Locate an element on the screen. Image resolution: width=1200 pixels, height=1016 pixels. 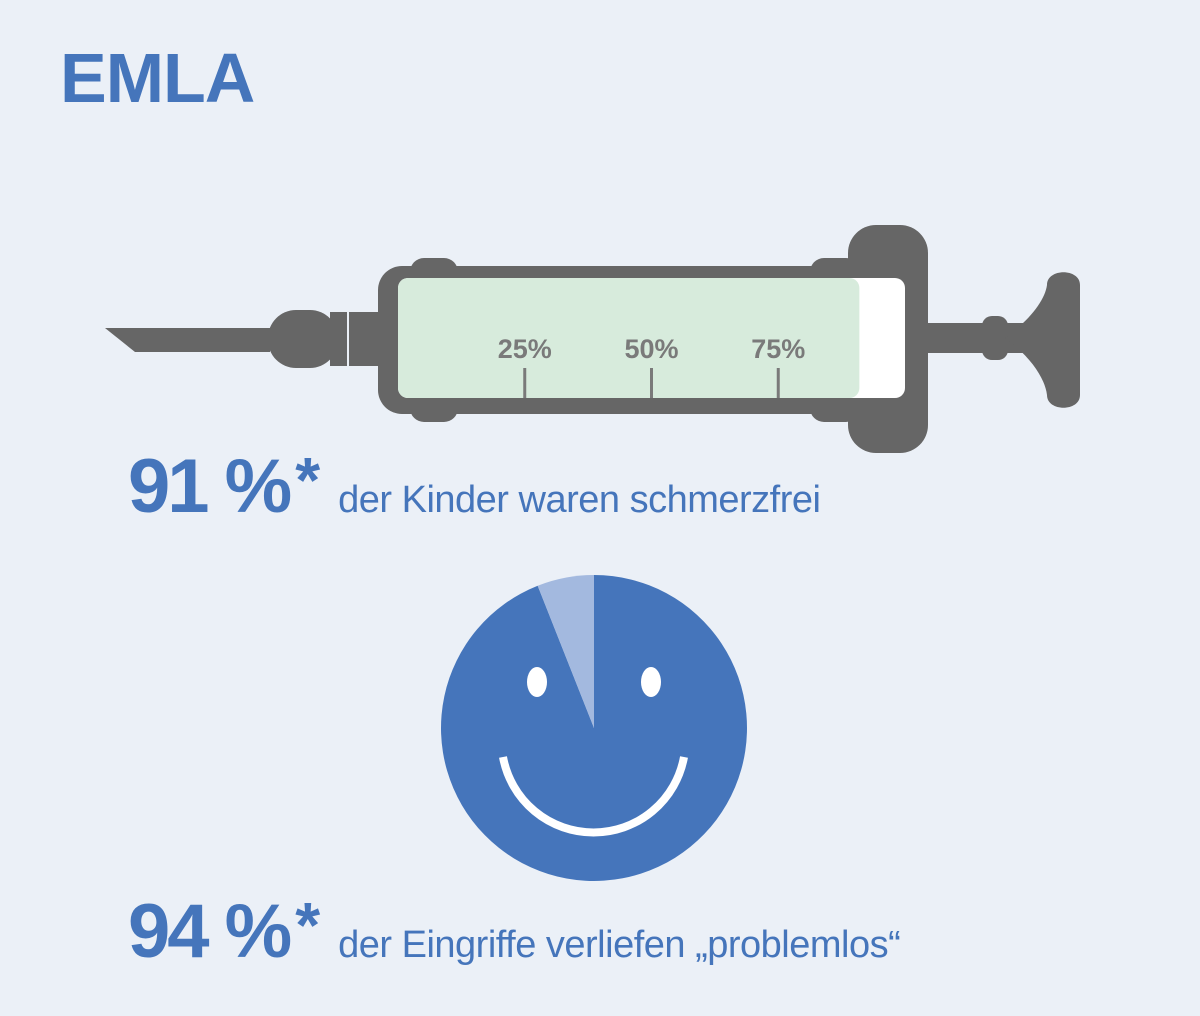
syringe-plunger-head is located at coordinates (1042, 340).